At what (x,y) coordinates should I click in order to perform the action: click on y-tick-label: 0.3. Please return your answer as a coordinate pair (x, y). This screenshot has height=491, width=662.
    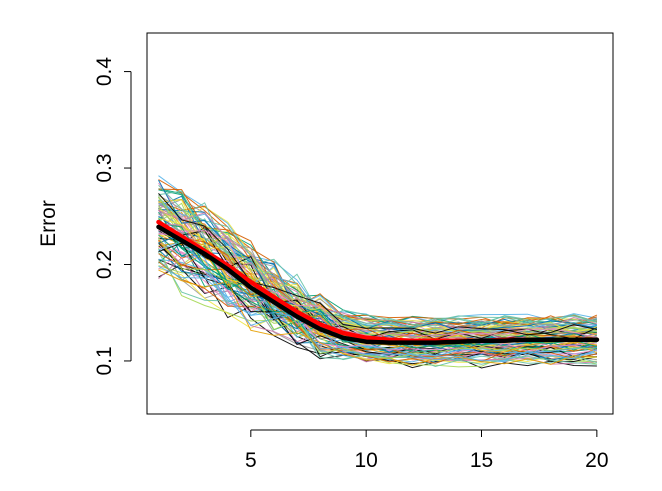
    Looking at the image, I should click on (104, 167).